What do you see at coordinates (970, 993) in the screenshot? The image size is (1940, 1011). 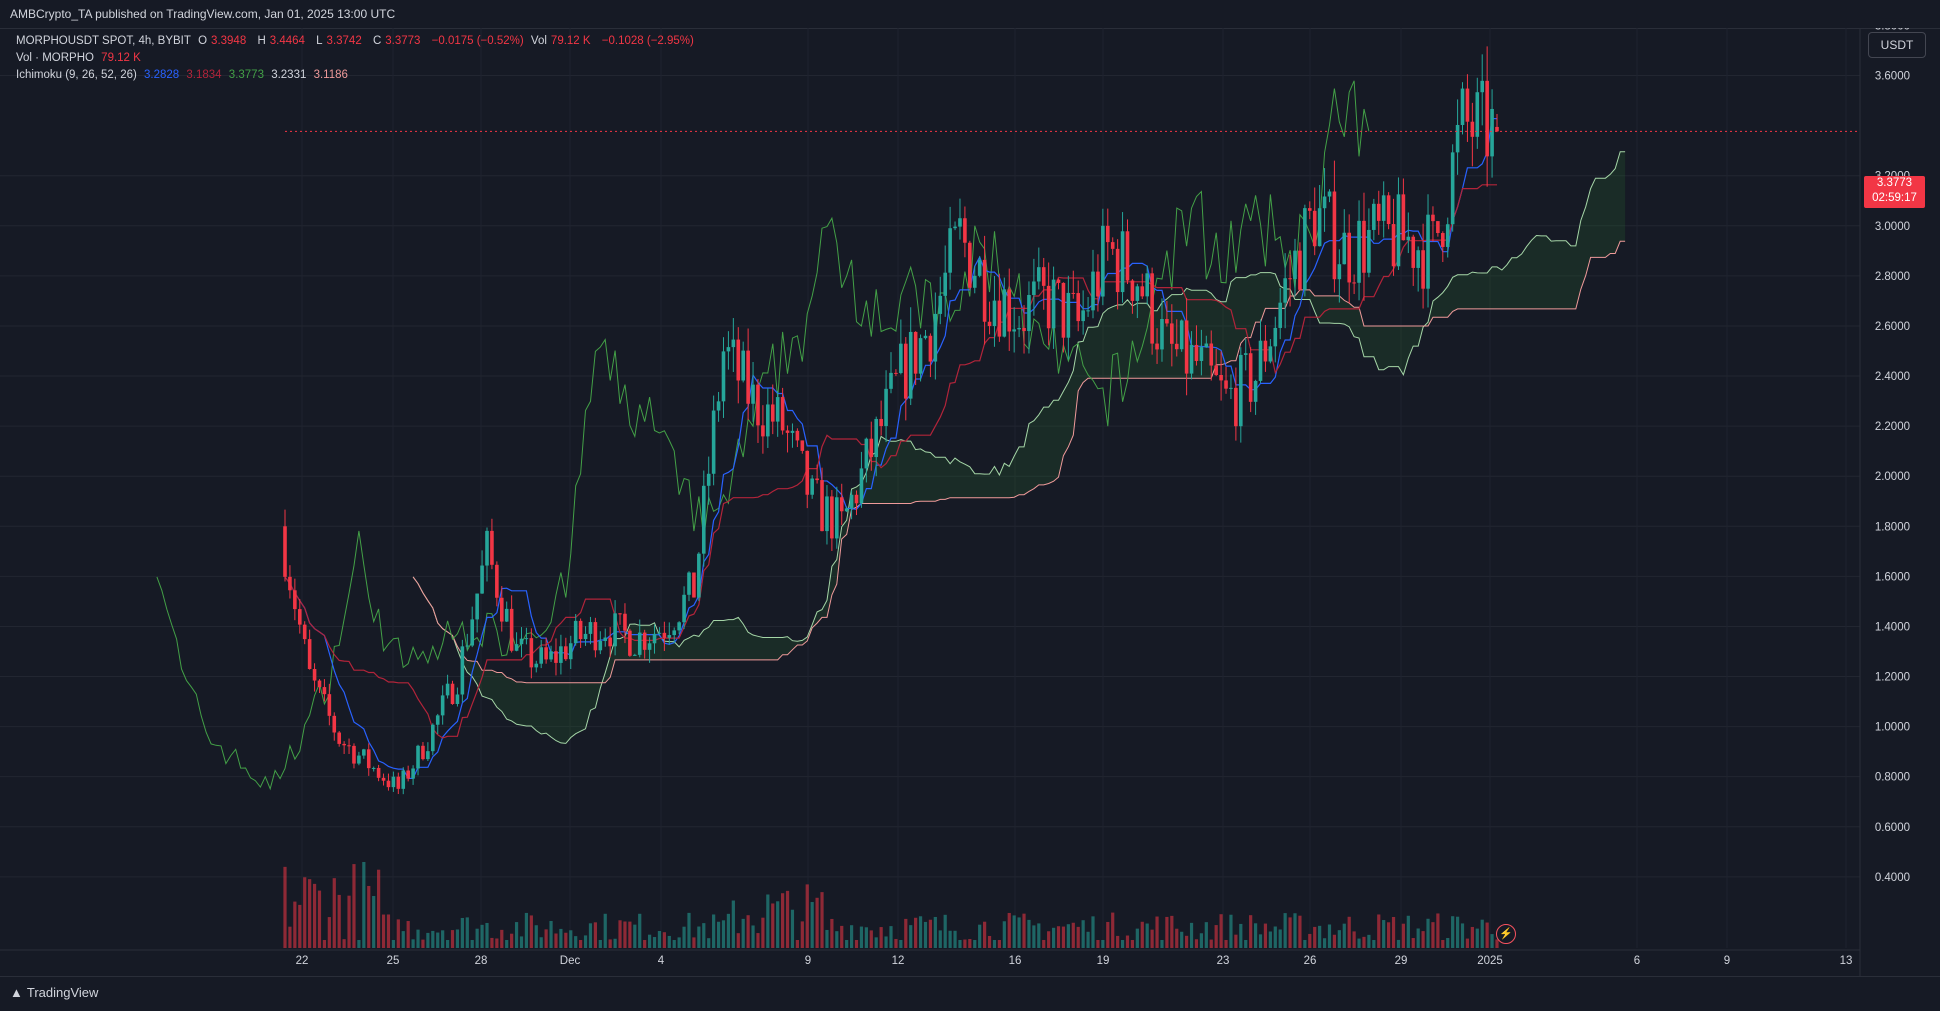 I see `bottom-bar: ▲ TradingView` at bounding box center [970, 993].